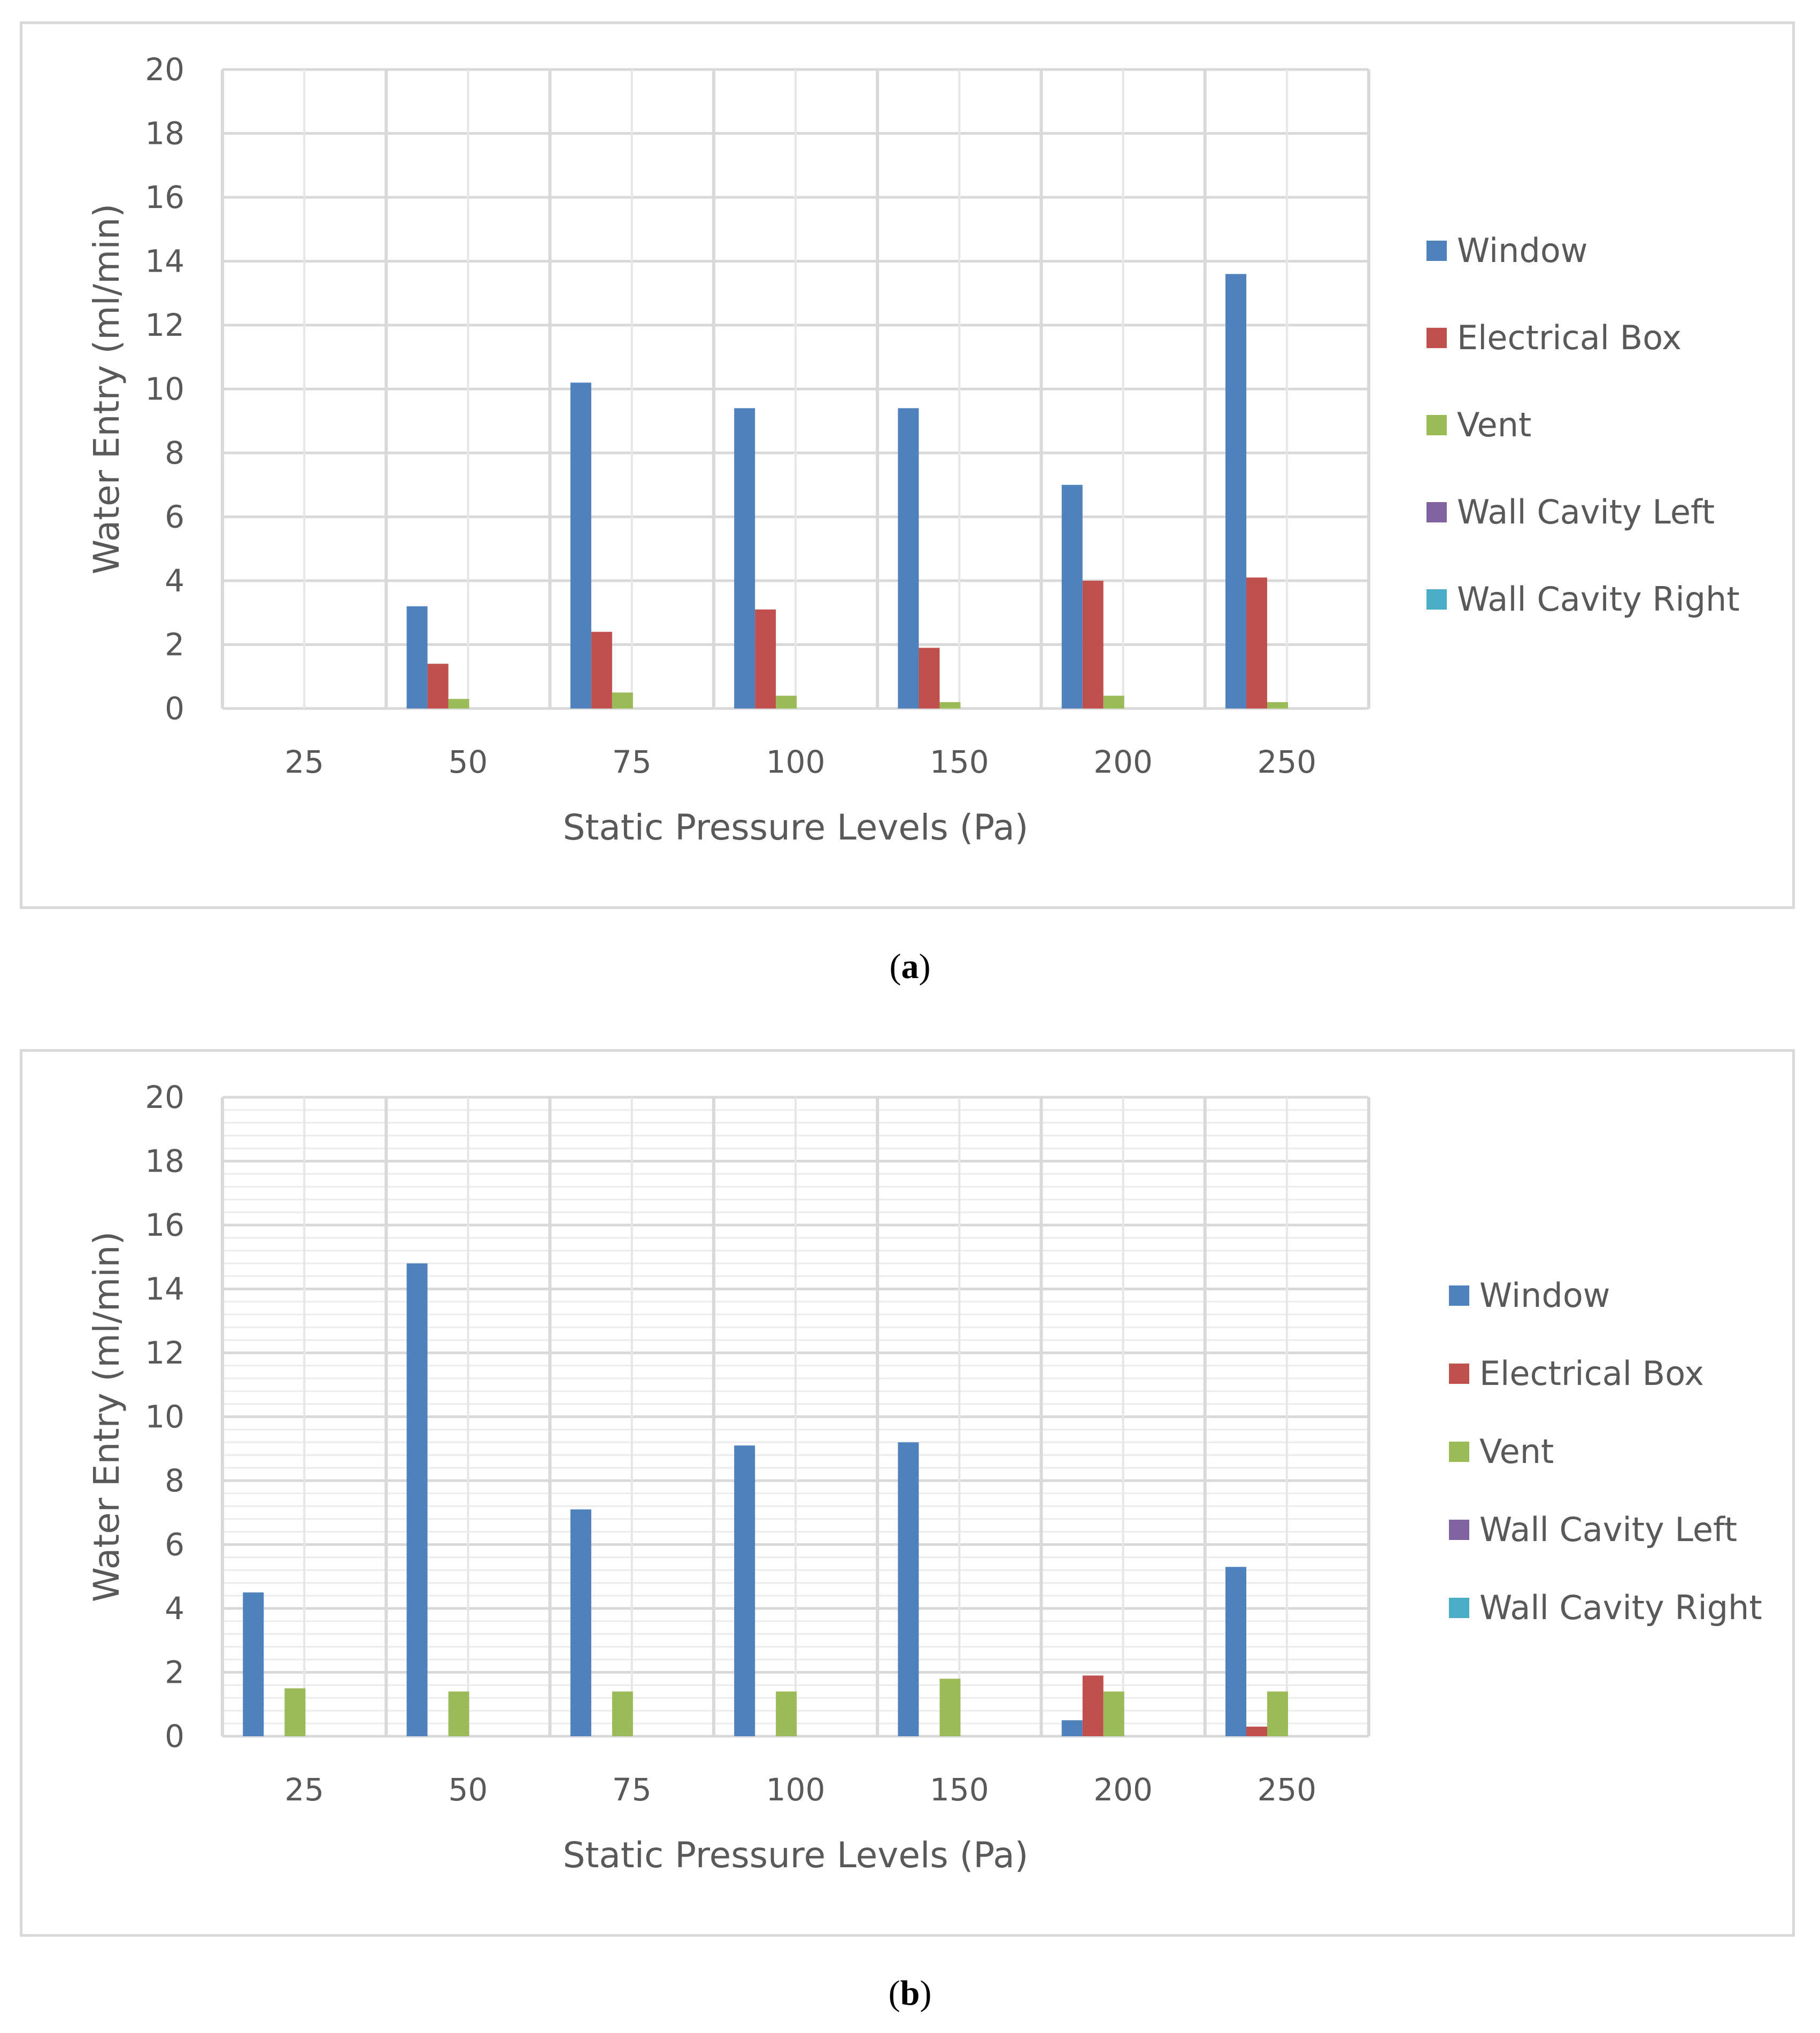 Image resolution: width=1820 pixels, height=2033 pixels. I want to click on caption-a: (a), so click(910, 966).